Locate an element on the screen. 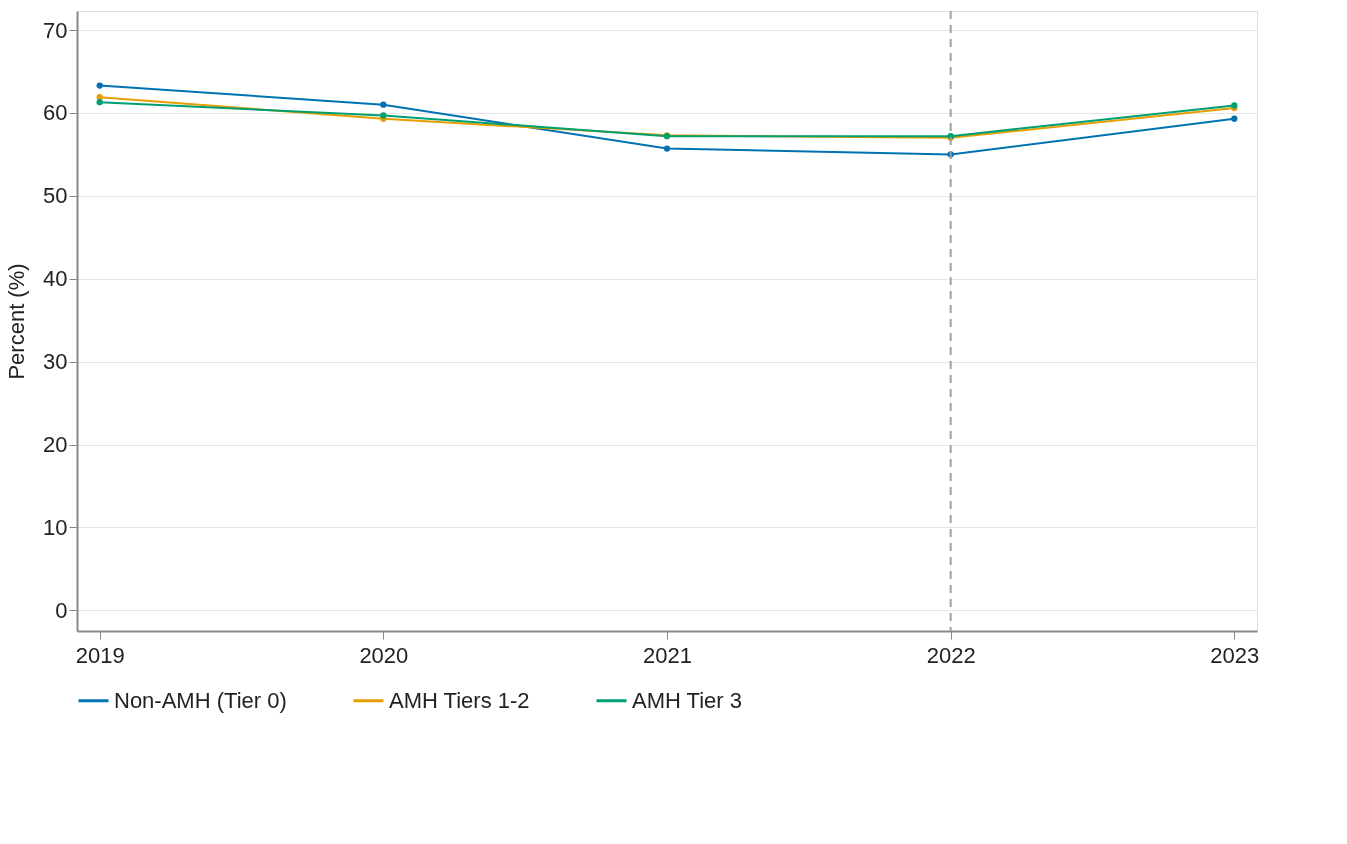  y-tick-label: 10 is located at coordinates (55, 527).